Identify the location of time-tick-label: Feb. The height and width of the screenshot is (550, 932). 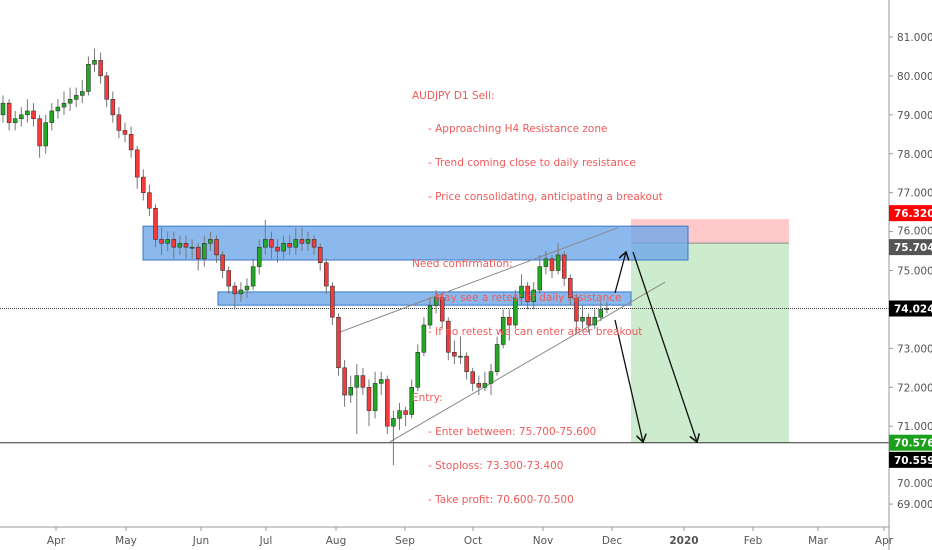
(753, 541).